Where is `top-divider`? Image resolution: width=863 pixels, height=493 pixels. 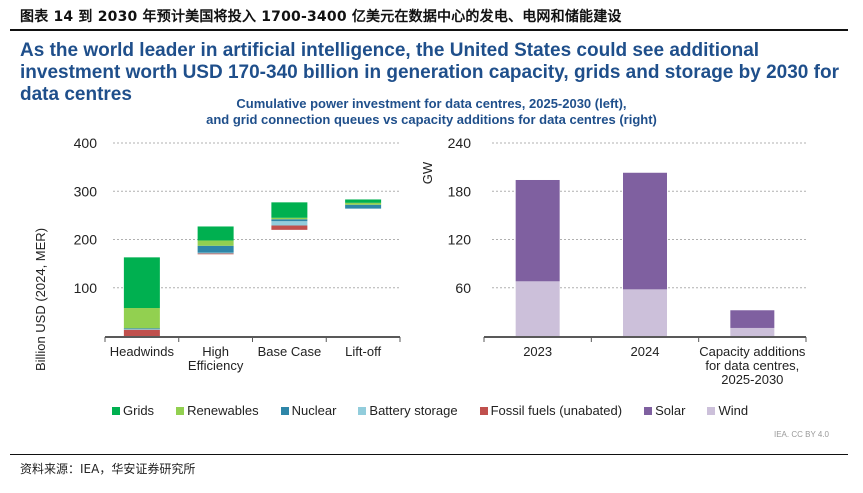 top-divider is located at coordinates (429, 30).